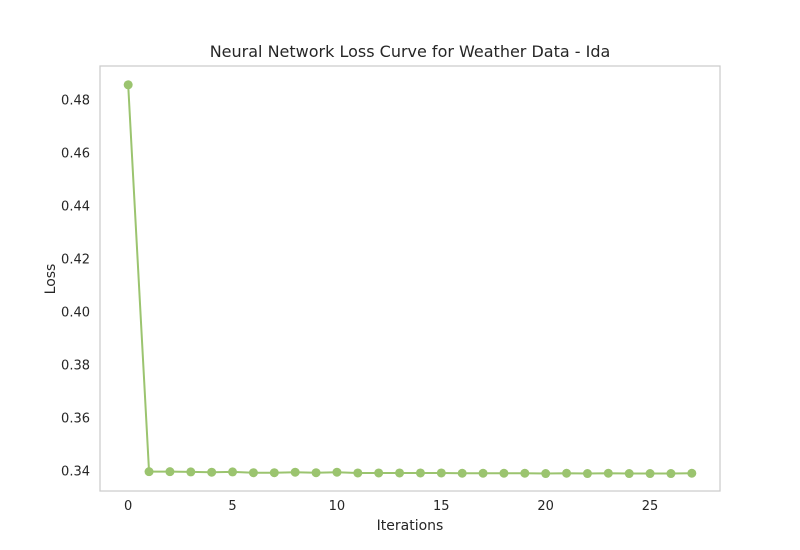 The height and width of the screenshot is (550, 800). Describe the element at coordinates (75, 471) in the screenshot. I see `y-tick-label: 0.34` at that location.